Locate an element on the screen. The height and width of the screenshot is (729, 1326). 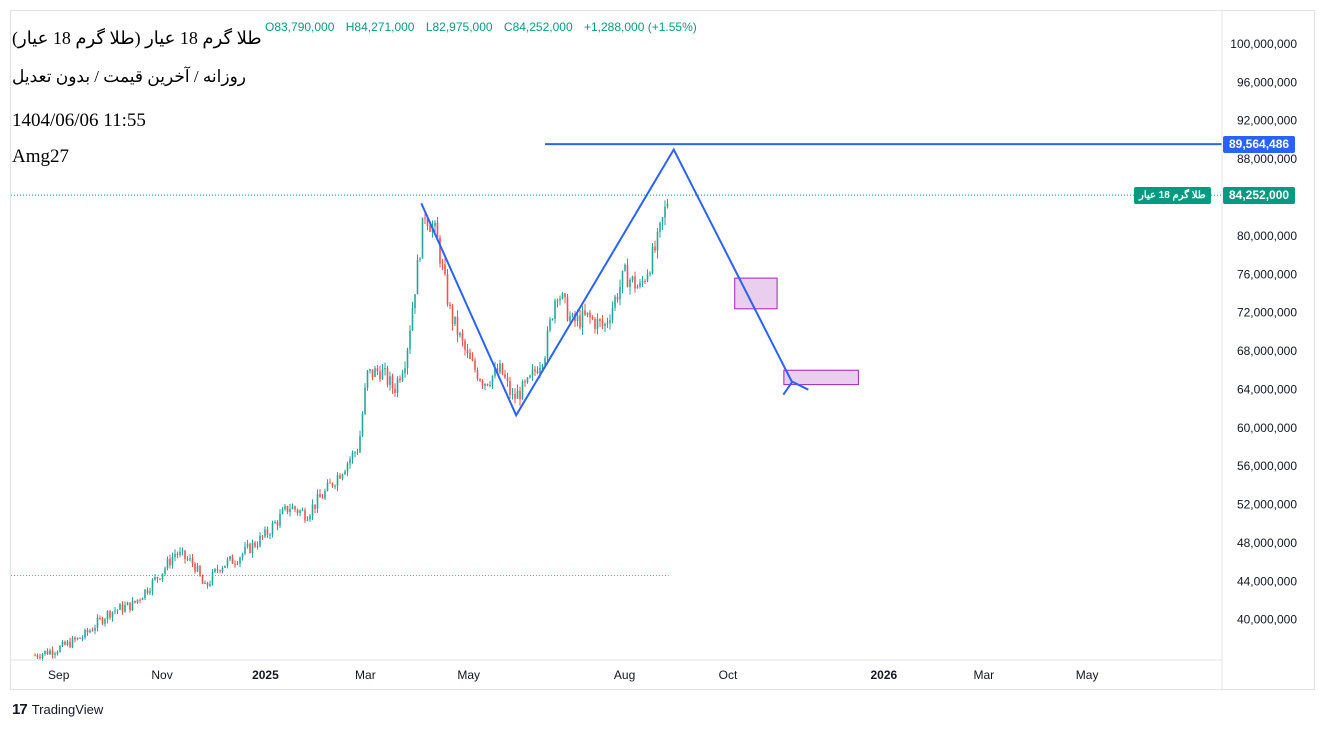
time-tick-label: 2025 is located at coordinates (265, 675).